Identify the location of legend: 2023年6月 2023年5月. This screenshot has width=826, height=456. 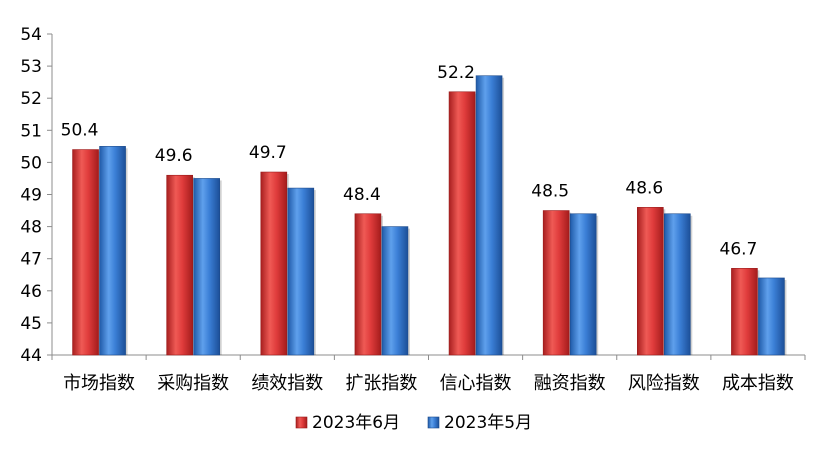
(413, 423).